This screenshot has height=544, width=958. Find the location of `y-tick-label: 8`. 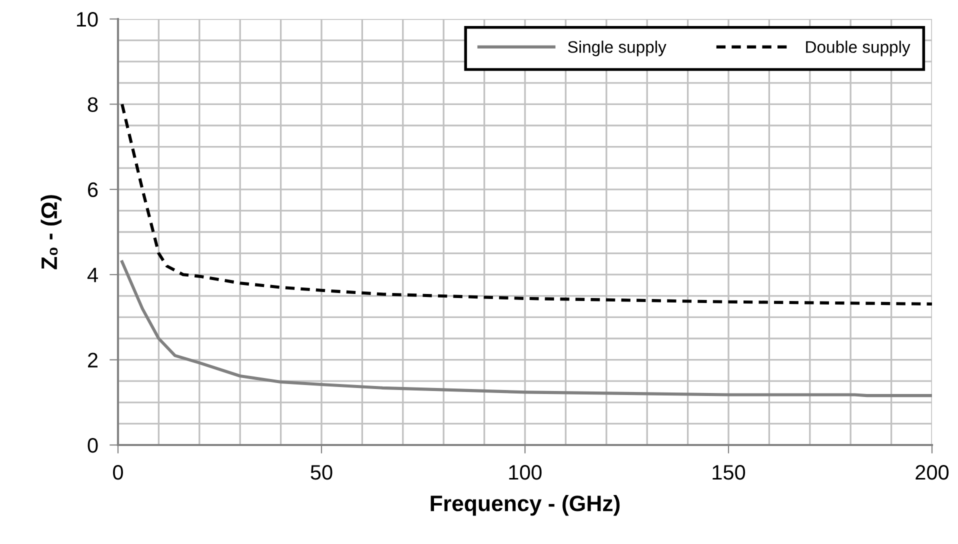

y-tick-label: 8 is located at coordinates (93, 104).